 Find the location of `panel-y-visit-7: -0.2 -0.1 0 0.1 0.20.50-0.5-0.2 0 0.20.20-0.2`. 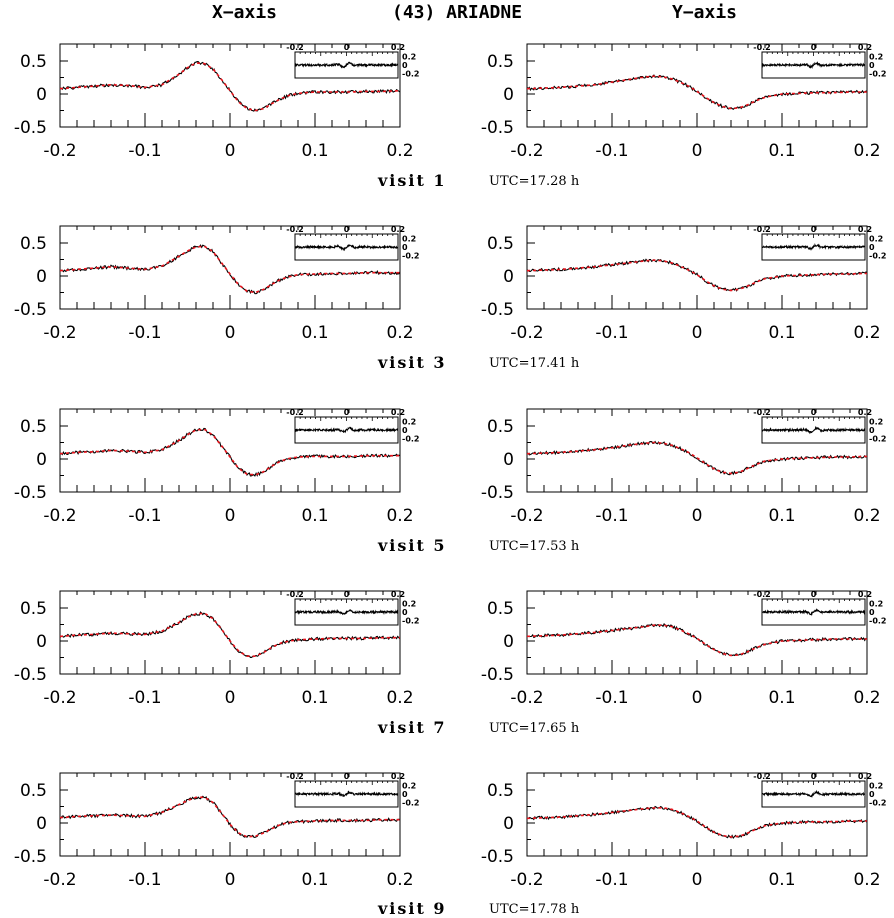

panel-y-visit-7: -0.2 -0.1 0 0.1 0.20.50-0.5-0.2 0 0.20.20-0.2 is located at coordinates (684, 649).